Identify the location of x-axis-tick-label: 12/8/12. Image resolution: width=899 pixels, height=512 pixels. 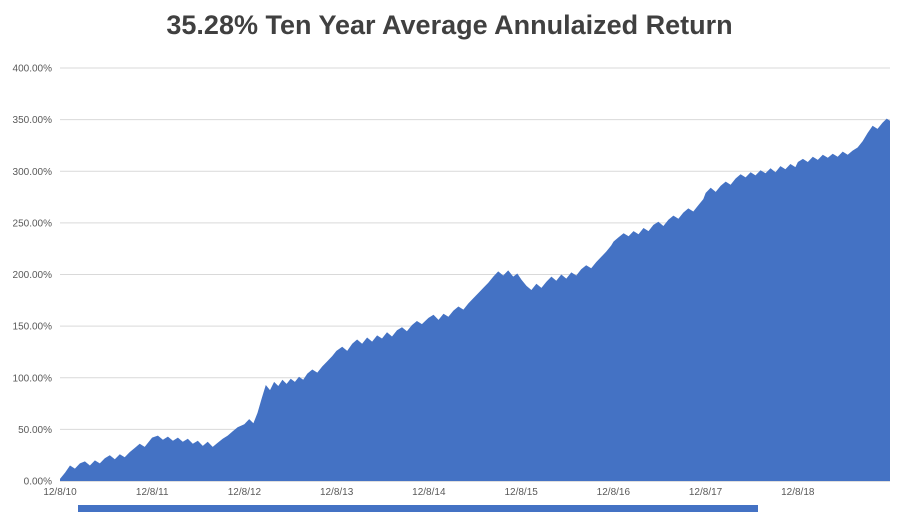
(245, 492).